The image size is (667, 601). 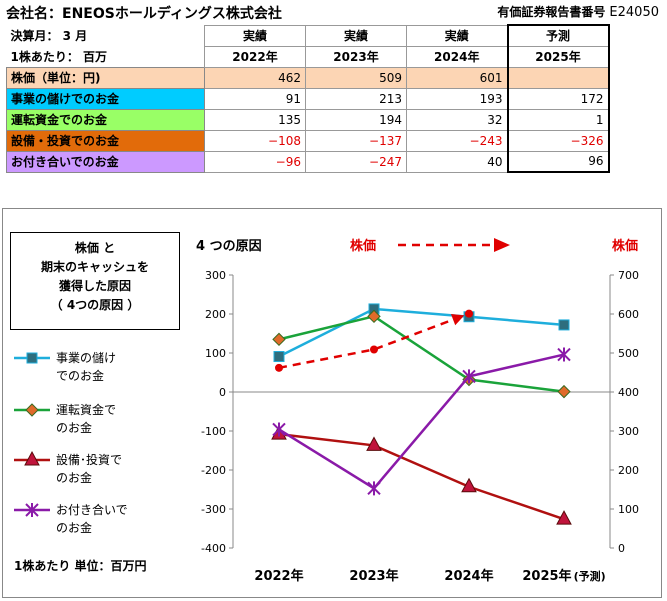 What do you see at coordinates (222, 392) in the screenshot?
I see `y-tick-label-left: 0` at bounding box center [222, 392].